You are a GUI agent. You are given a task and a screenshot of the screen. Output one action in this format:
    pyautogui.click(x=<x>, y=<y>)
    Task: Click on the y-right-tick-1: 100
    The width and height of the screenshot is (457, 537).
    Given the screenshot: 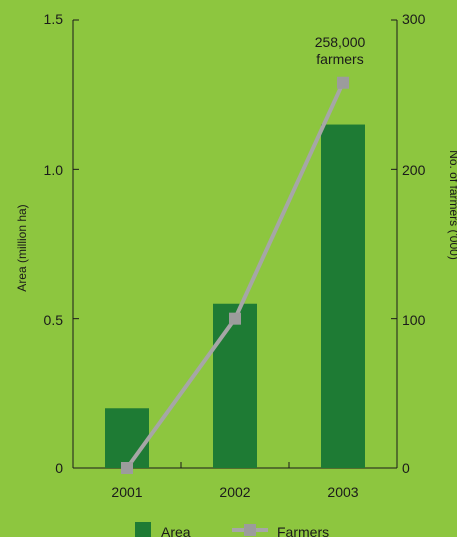 What is the action you would take?
    pyautogui.click(x=414, y=320)
    